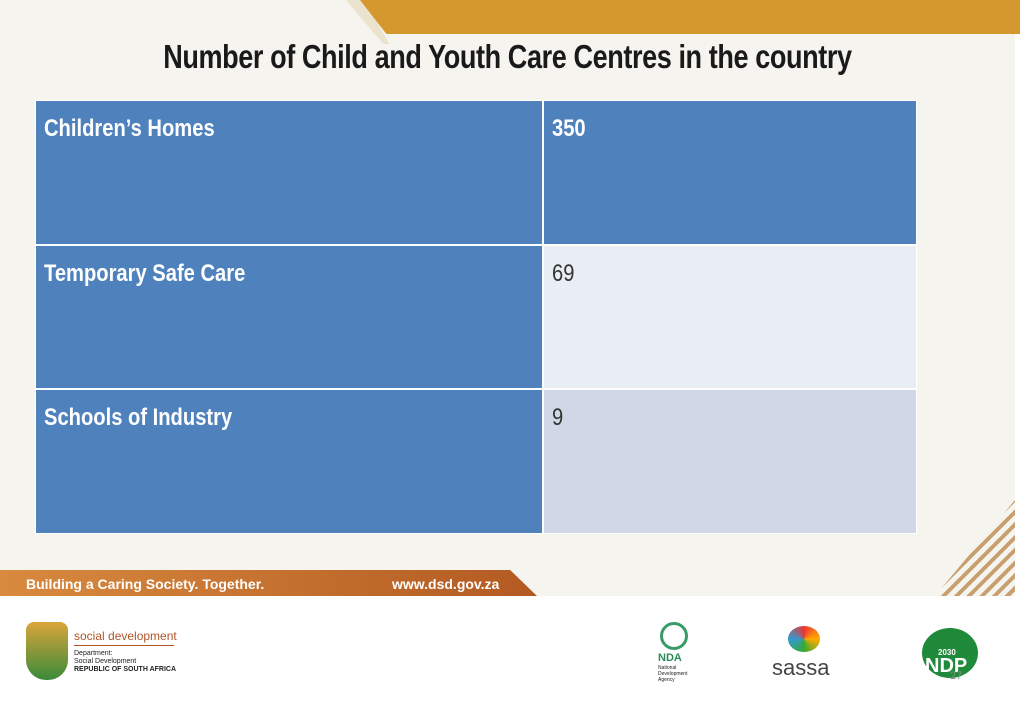  What do you see at coordinates (125, 636) in the screenshot?
I see `dsd-name: social development` at bounding box center [125, 636].